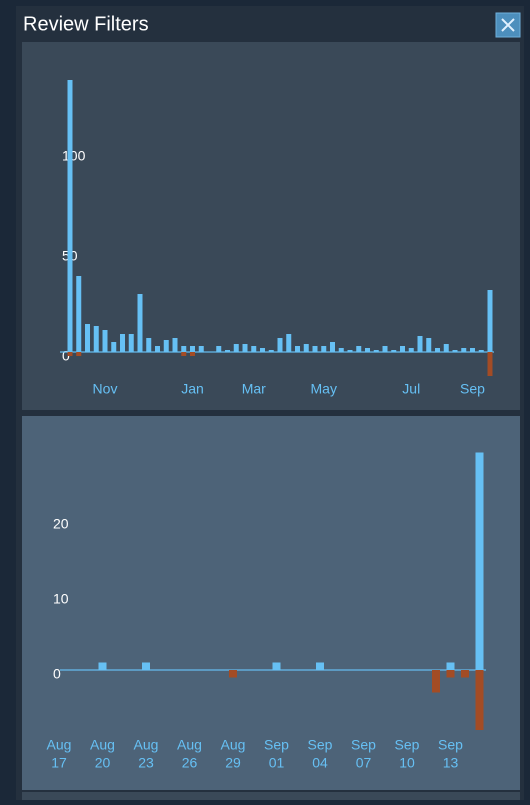 The width and height of the screenshot is (530, 805). What do you see at coordinates (364, 763) in the screenshot?
I see `x-tick-label: 07` at bounding box center [364, 763].